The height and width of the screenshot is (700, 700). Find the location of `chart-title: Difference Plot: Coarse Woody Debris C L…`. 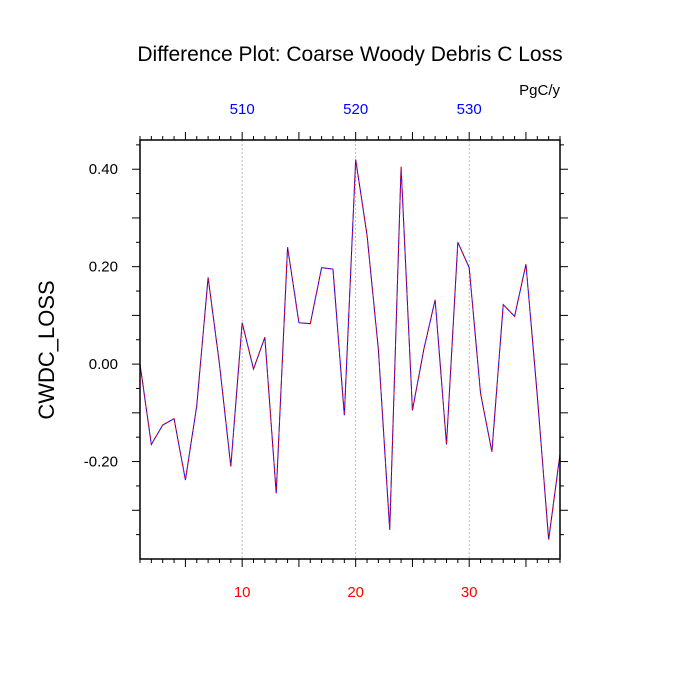

chart-title: Difference Plot: Coarse Woody Debris C L… is located at coordinates (349, 54).